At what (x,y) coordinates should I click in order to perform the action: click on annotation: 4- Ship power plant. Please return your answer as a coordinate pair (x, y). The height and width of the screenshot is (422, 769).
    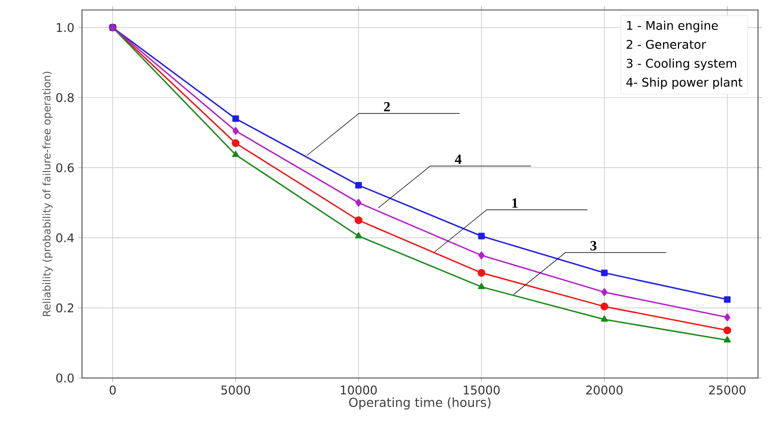
    Looking at the image, I should click on (684, 84).